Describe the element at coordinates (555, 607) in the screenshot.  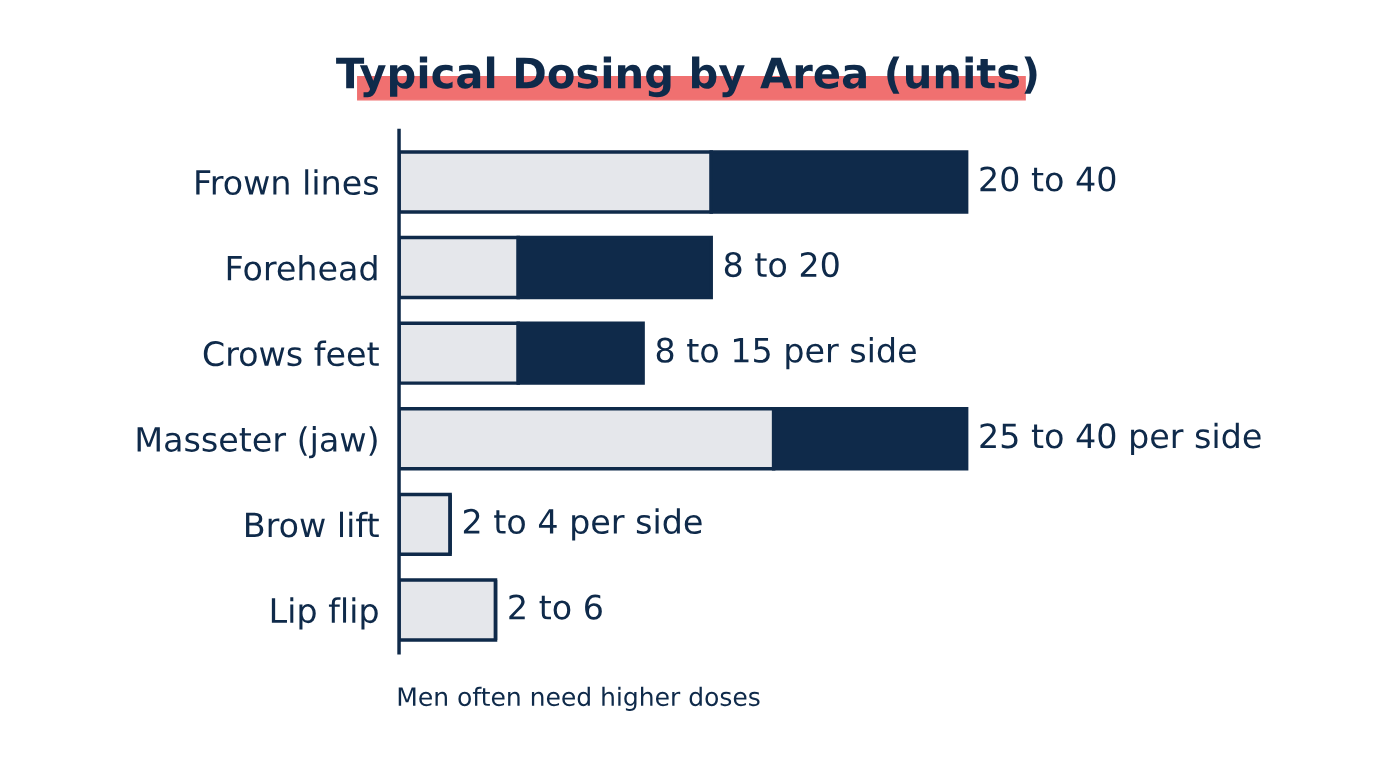
I see `total-label: 2 to 6` at that location.